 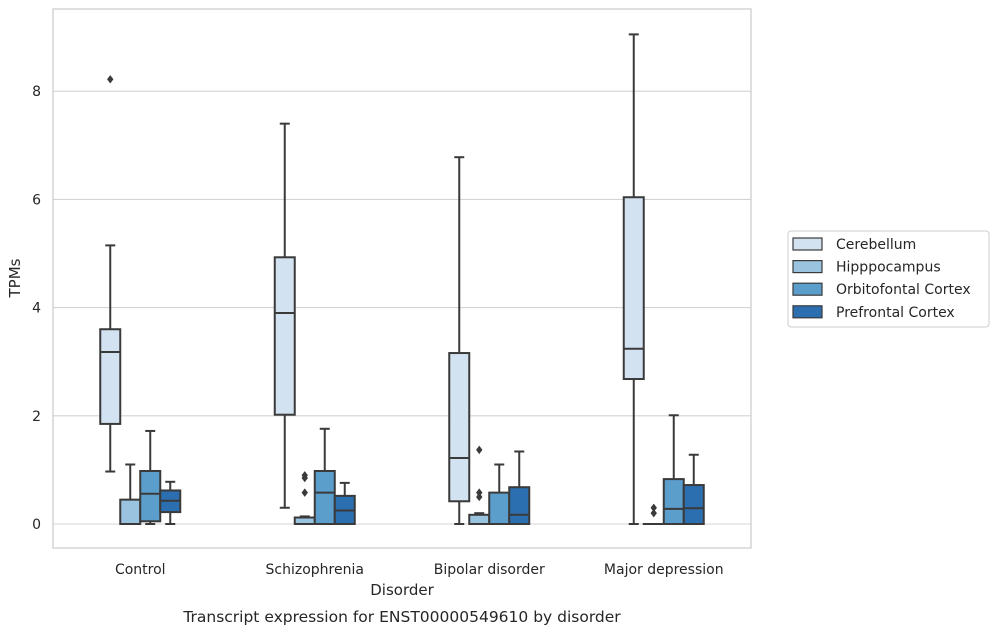 I want to click on legend-item: Hipppocampus, so click(x=866, y=268).